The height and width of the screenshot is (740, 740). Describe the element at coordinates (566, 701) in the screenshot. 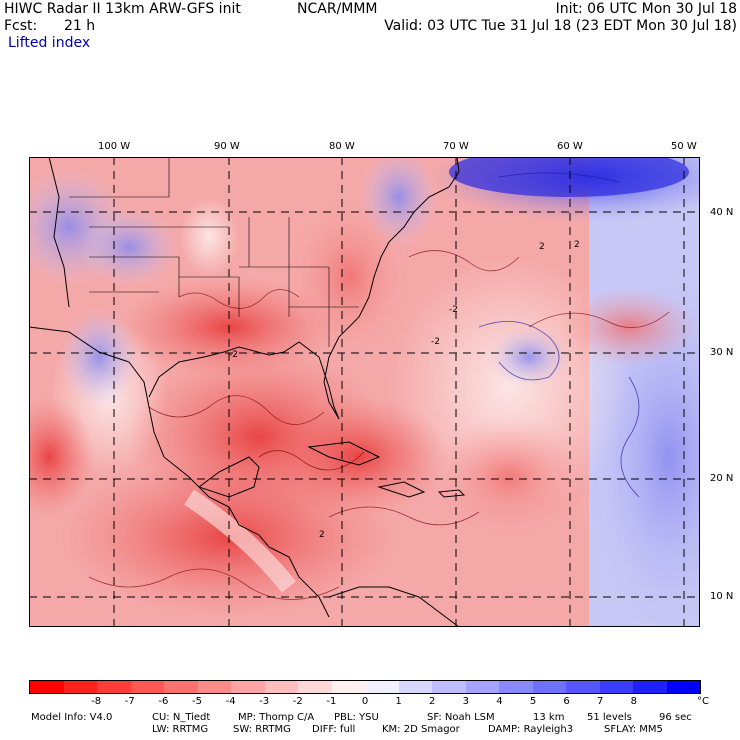

I see `colorbar-tick-label: 6` at that location.